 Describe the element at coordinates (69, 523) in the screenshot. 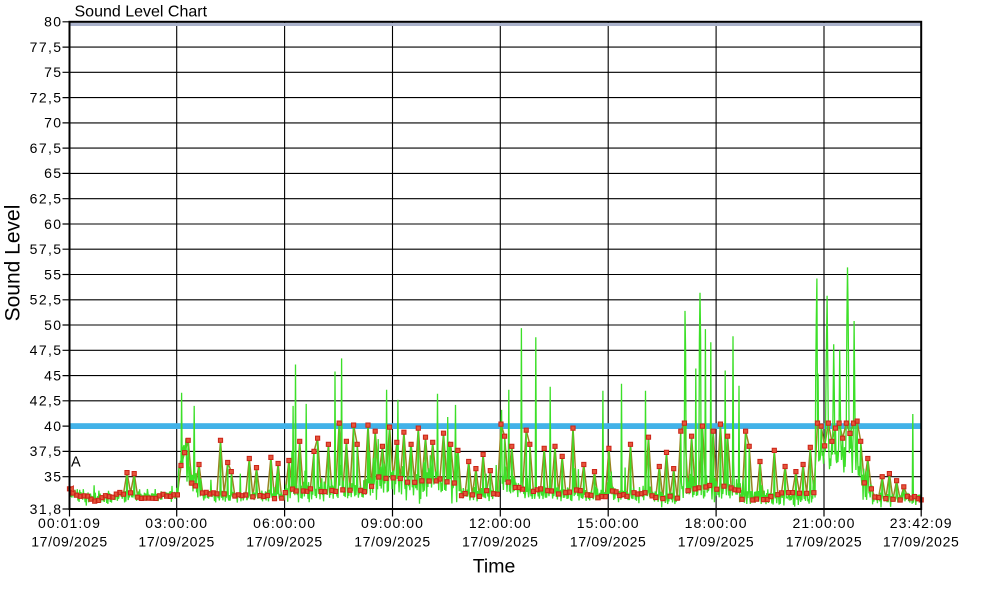

I see `svg-text: 00:01:09` at that location.